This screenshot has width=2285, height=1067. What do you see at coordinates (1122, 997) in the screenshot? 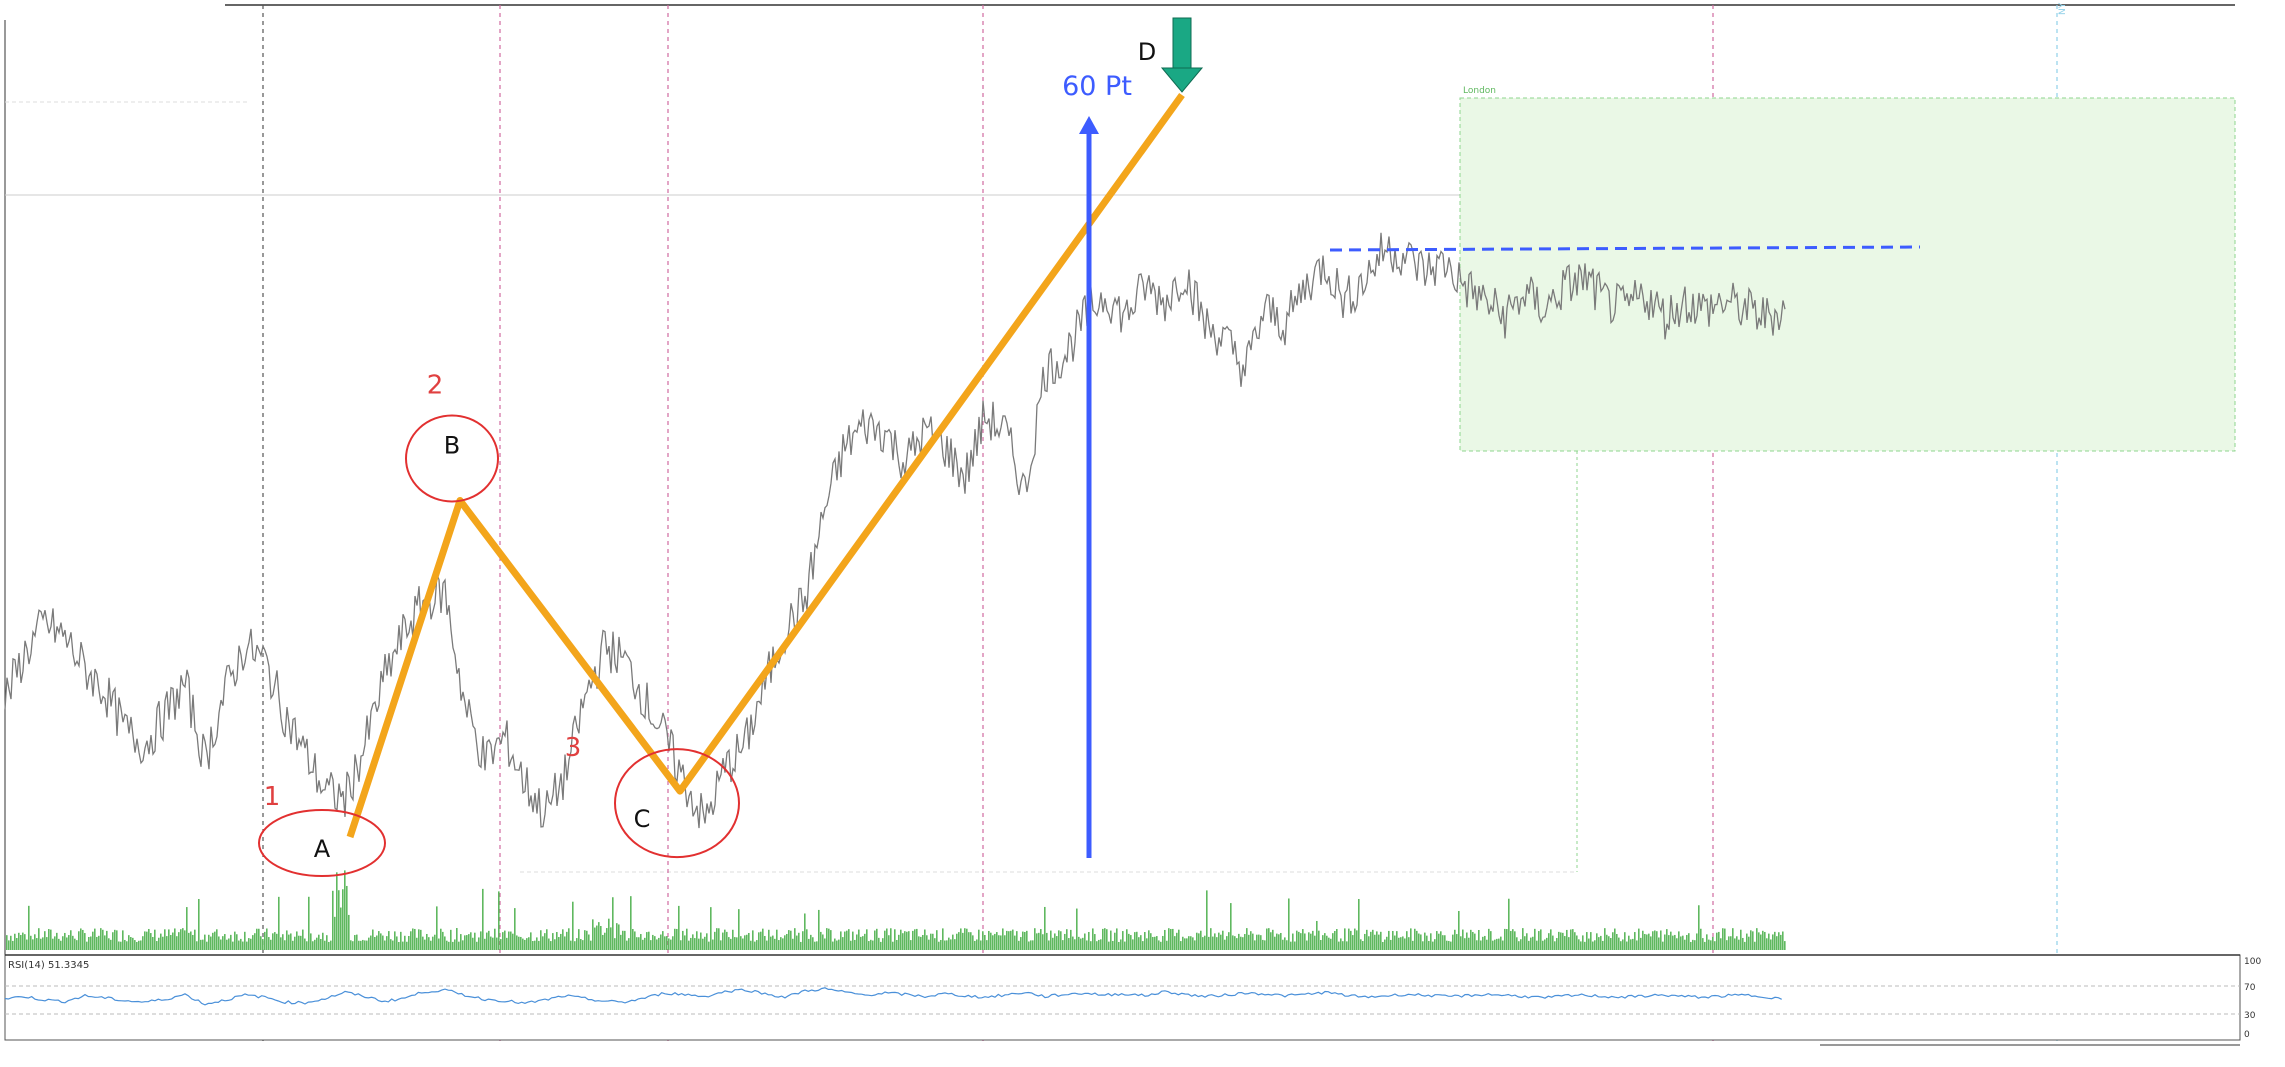
I see `rsi-panel` at bounding box center [1122, 997].